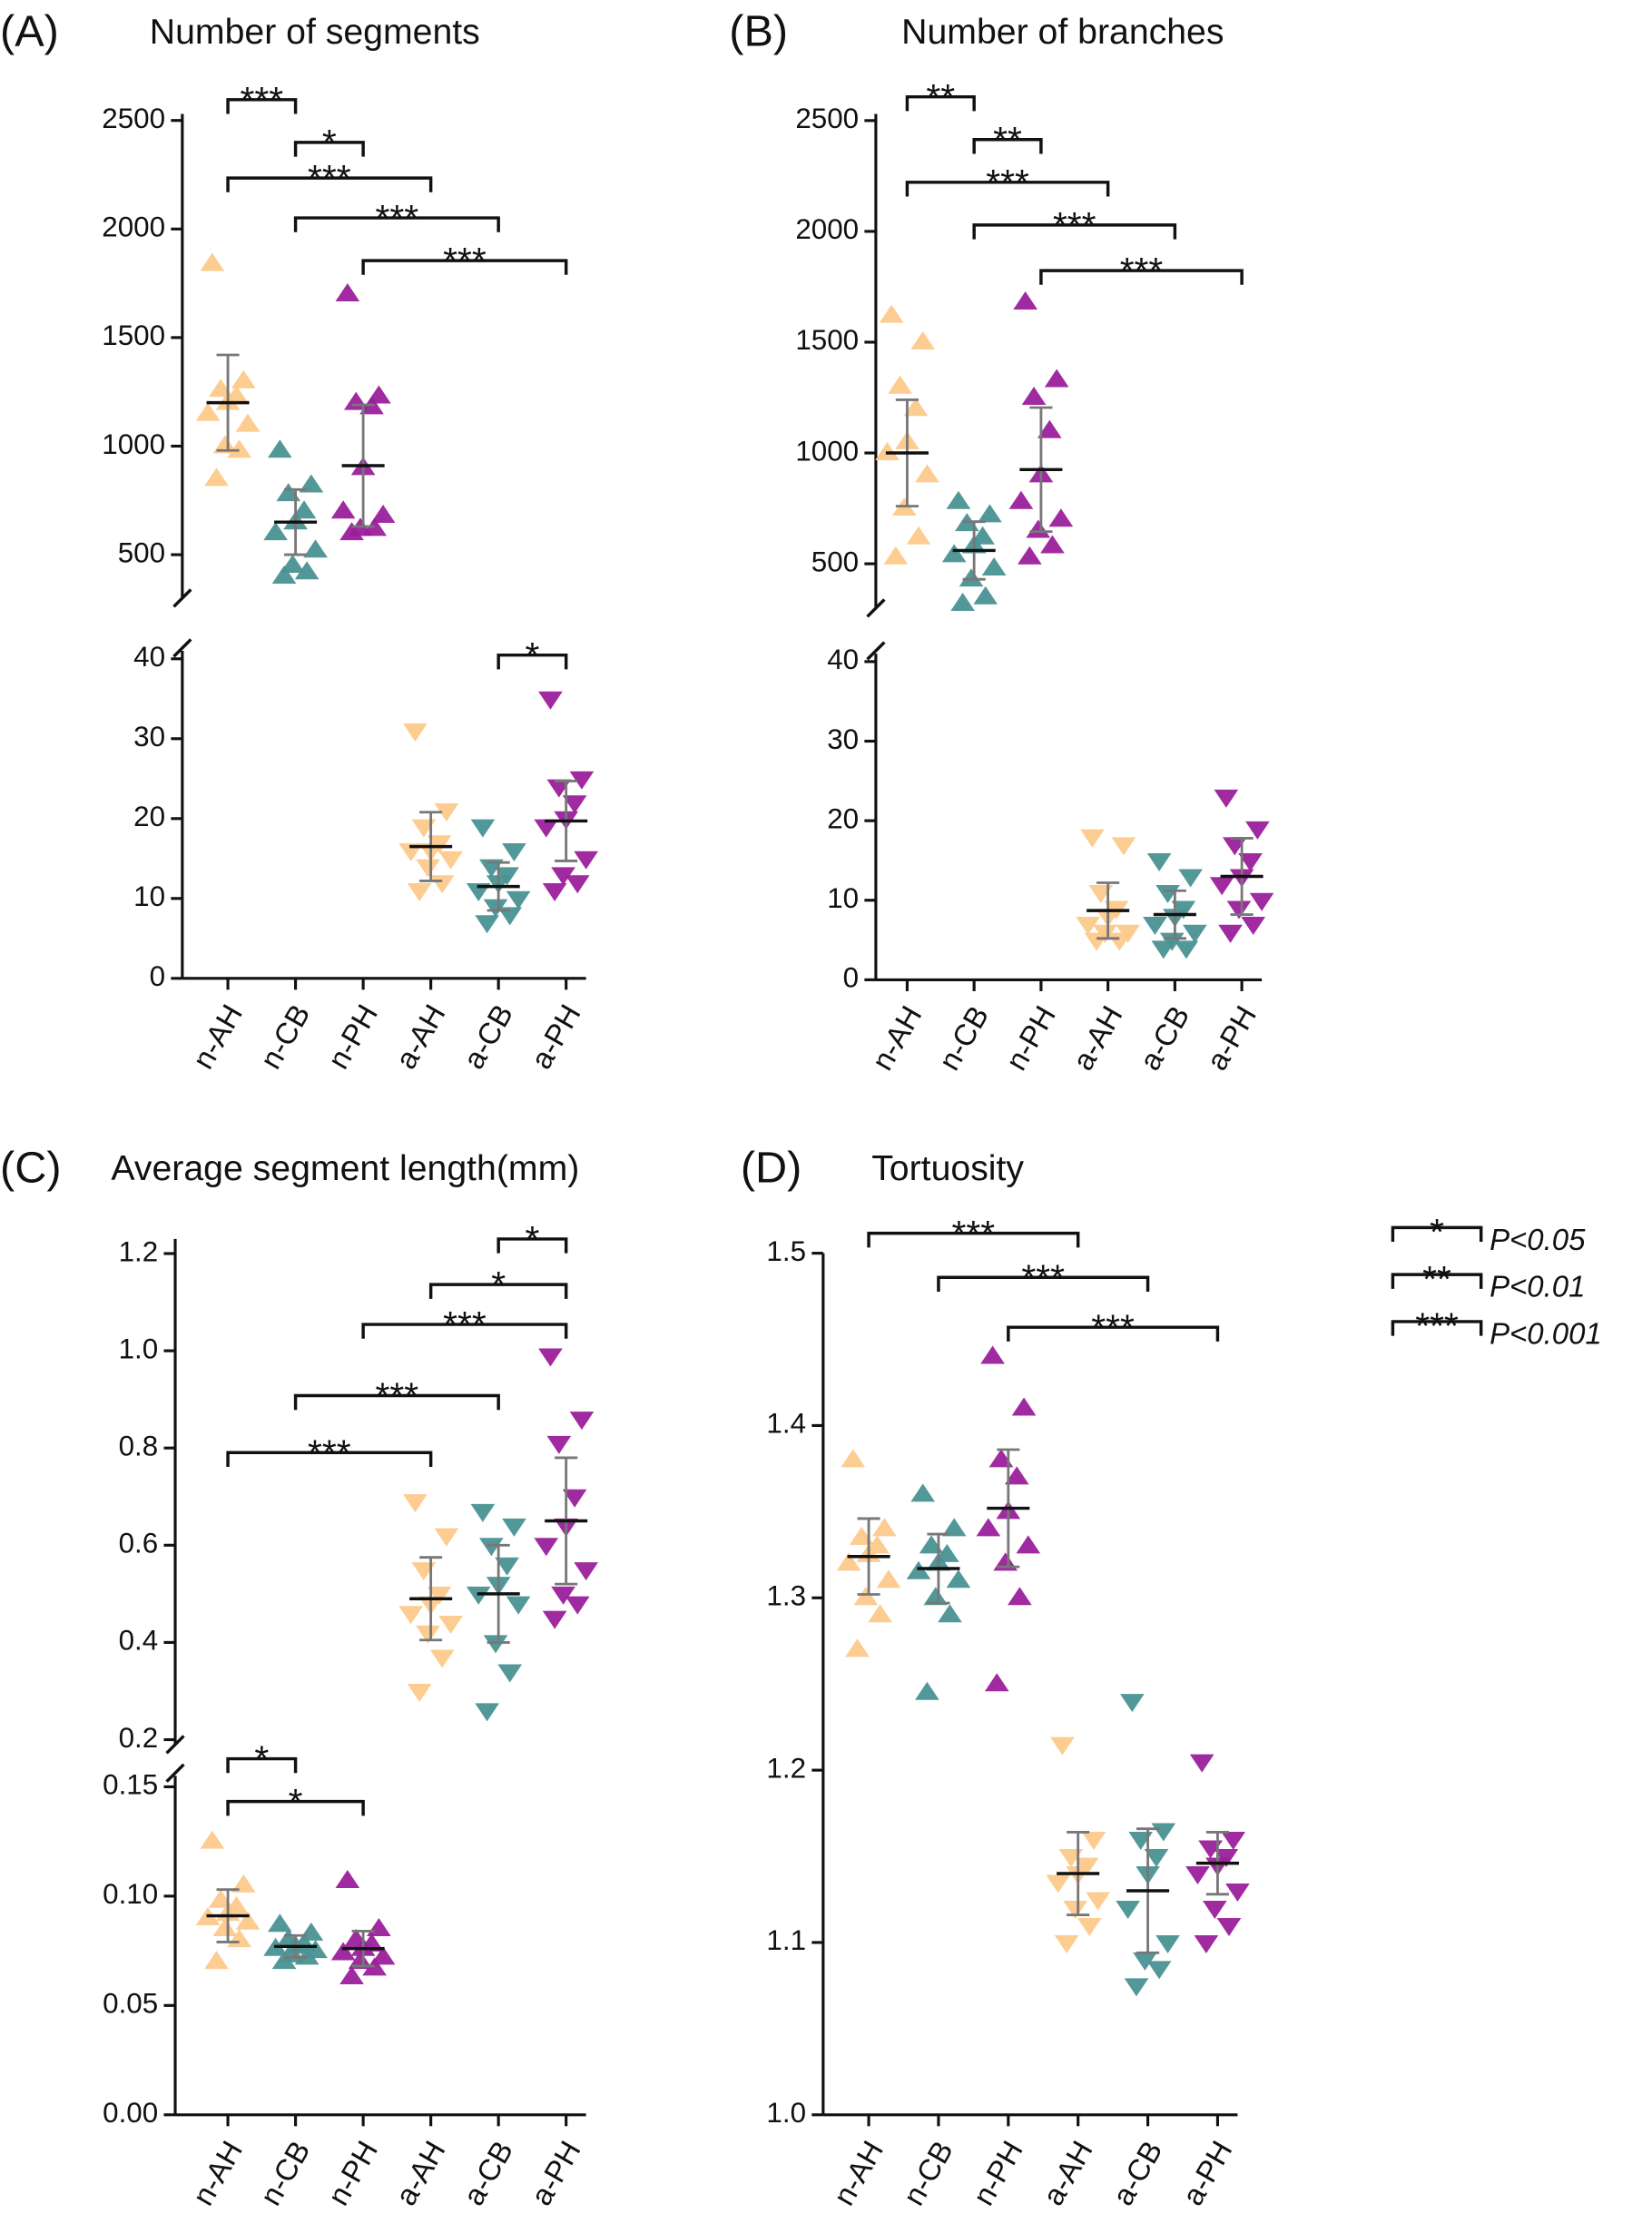 The width and height of the screenshot is (1652, 2233). What do you see at coordinates (843, 898) in the screenshot?
I see `y-tick-label: 10` at bounding box center [843, 898].